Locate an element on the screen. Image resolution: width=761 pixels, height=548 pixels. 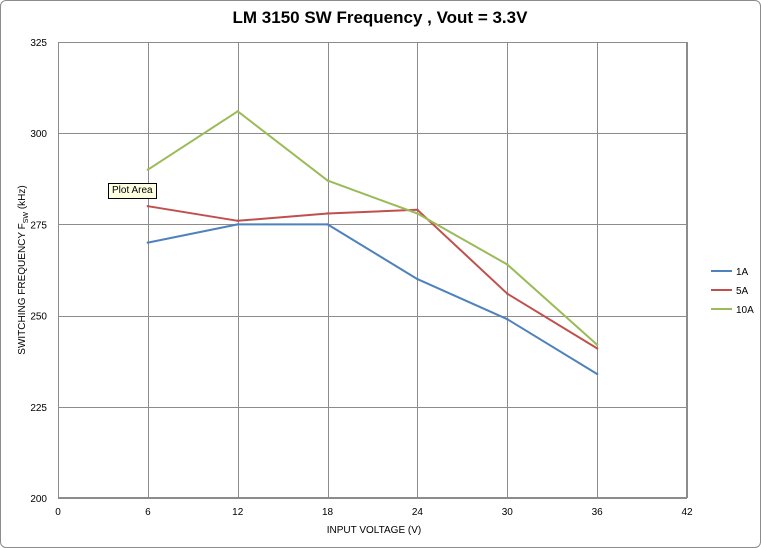
y-axis-label-main: SWITCHING FREQUENCY F is located at coordinates (22, 288).